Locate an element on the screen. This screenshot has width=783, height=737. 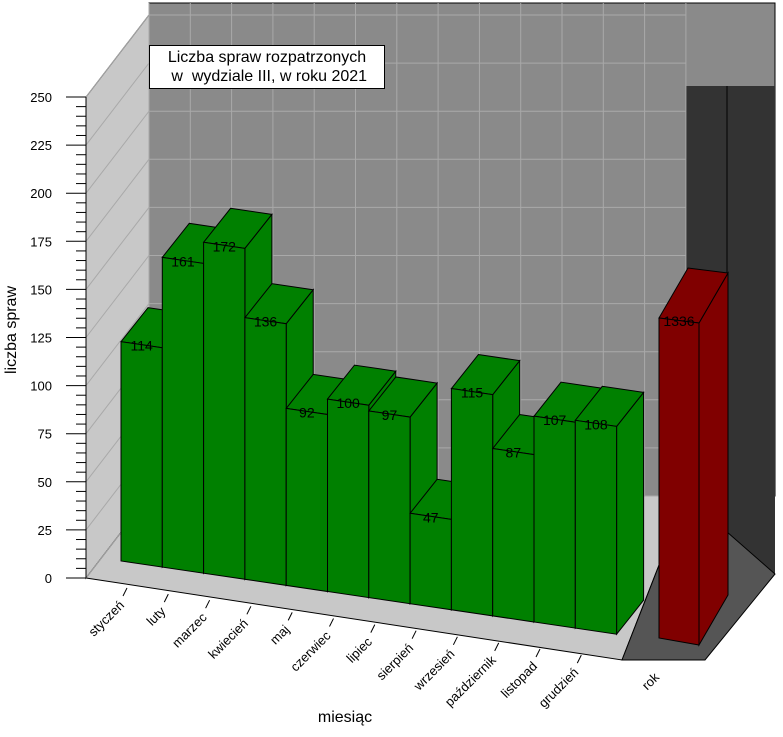
value-label: 107 is located at coordinates (555, 420).